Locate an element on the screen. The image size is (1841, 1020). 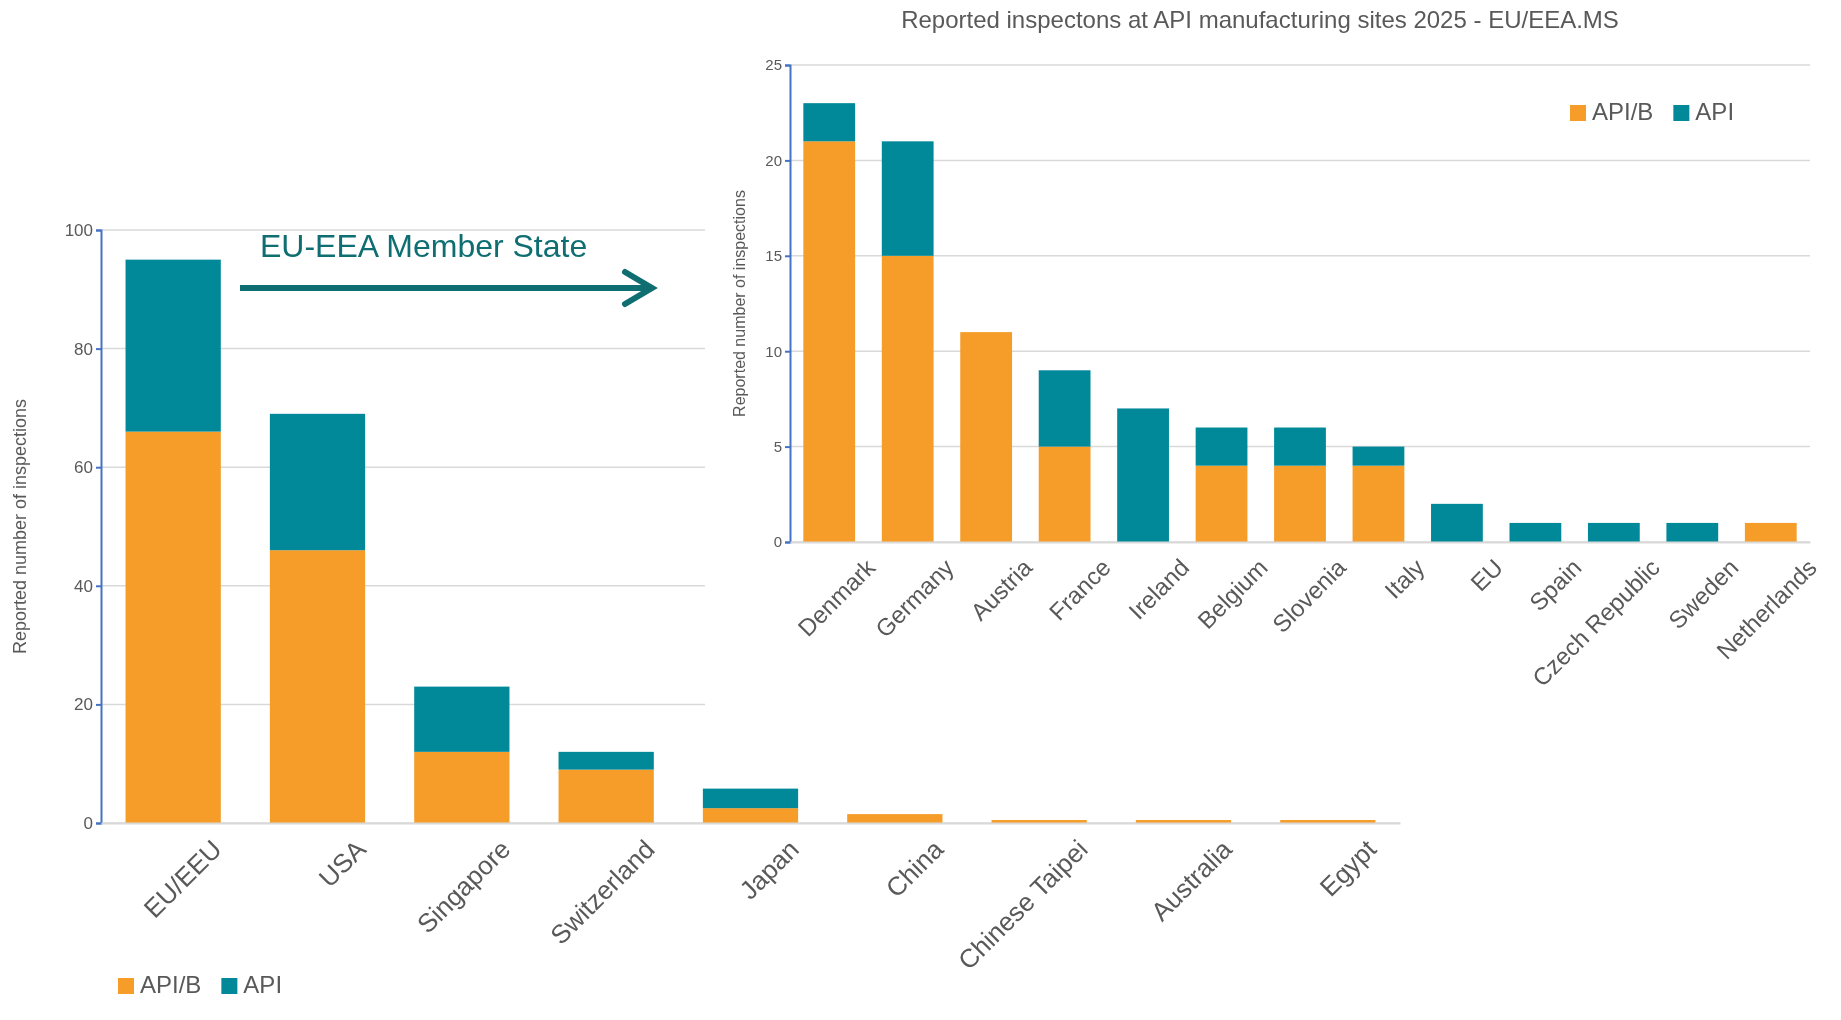
x-tick-label: USA is located at coordinates (342, 863).